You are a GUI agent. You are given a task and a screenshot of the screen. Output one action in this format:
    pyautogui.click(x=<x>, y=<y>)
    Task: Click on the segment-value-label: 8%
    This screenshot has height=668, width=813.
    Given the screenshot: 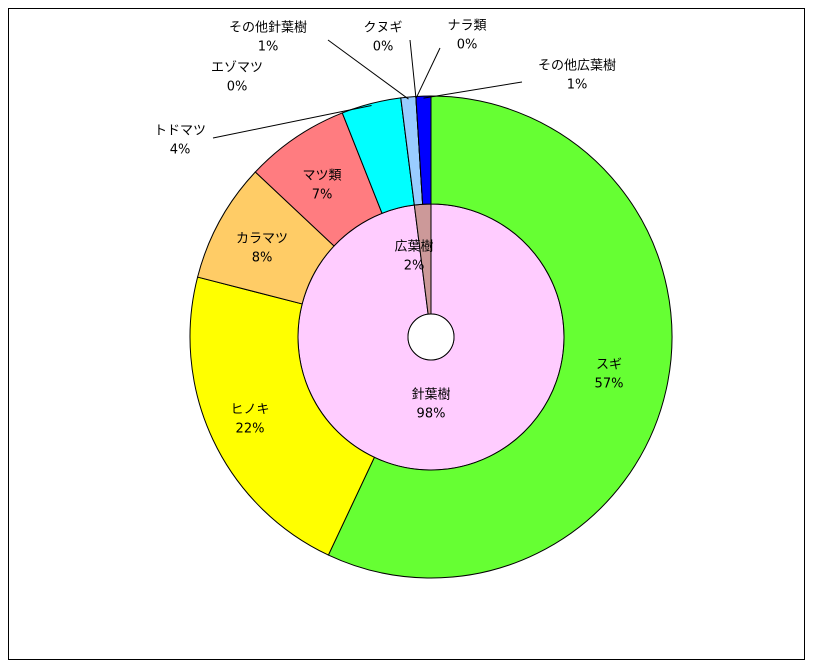 What is the action you would take?
    pyautogui.click(x=262, y=258)
    